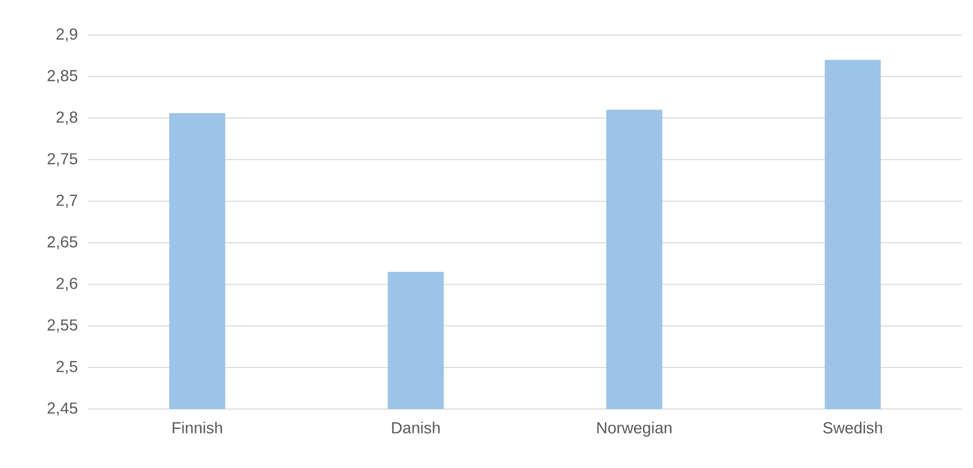 The width and height of the screenshot is (973, 468). Describe the element at coordinates (67, 35) in the screenshot. I see `y-tick-label: 2,9` at that location.